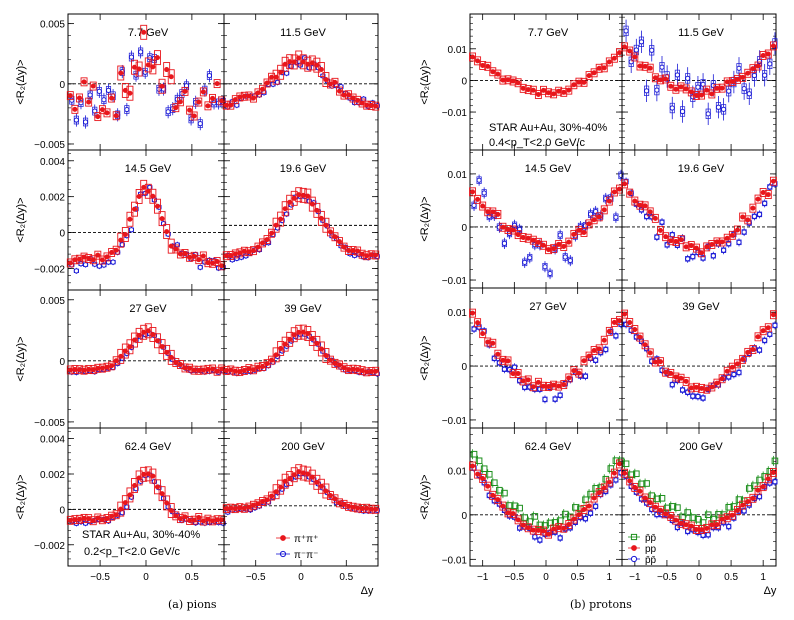 Image resolution: width=794 pixels, height=620 pixels. Describe the element at coordinates (297, 547) in the screenshot. I see `pions-legend: π⁺π⁺ π⁻π⁻` at that location.